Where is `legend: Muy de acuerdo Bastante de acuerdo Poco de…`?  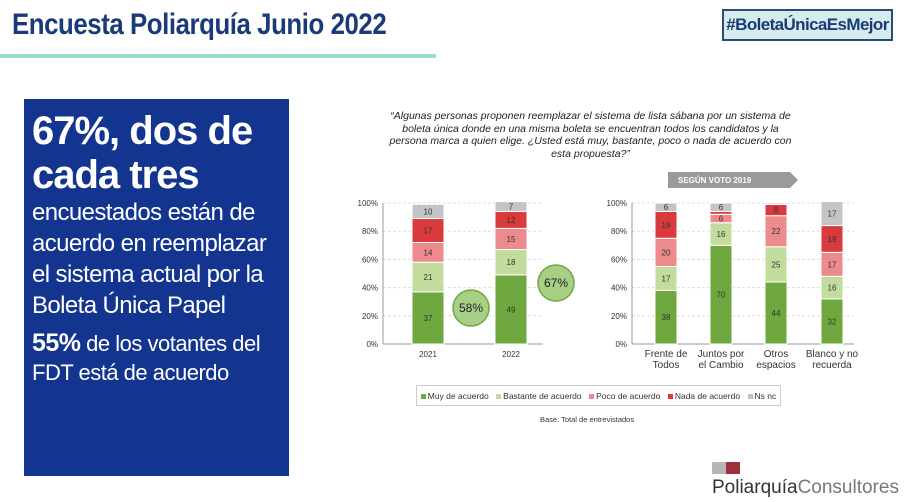 legend: Muy de acuerdo Bastante de acuerdo Poco de… is located at coordinates (598, 395).